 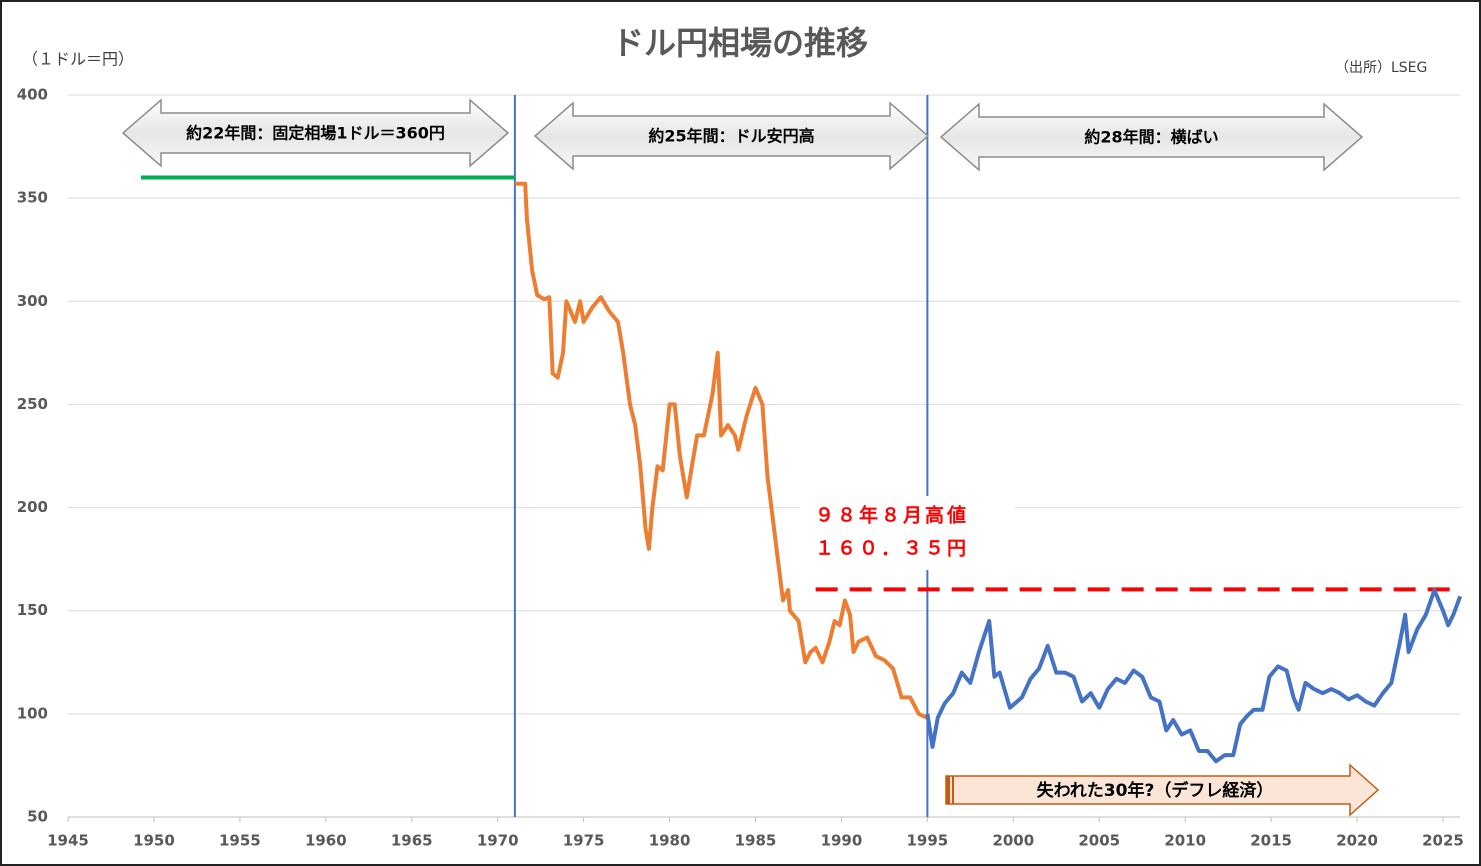 I want to click on x-tick-label: 2020, so click(x=1357, y=841).